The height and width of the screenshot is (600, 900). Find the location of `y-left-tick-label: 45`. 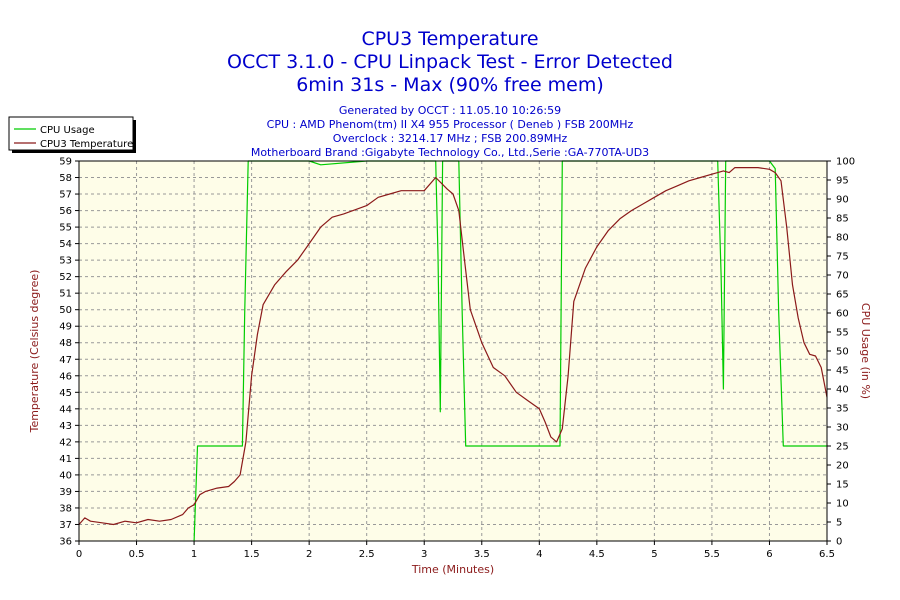

y-left-tick-label: 45 is located at coordinates (65, 393).